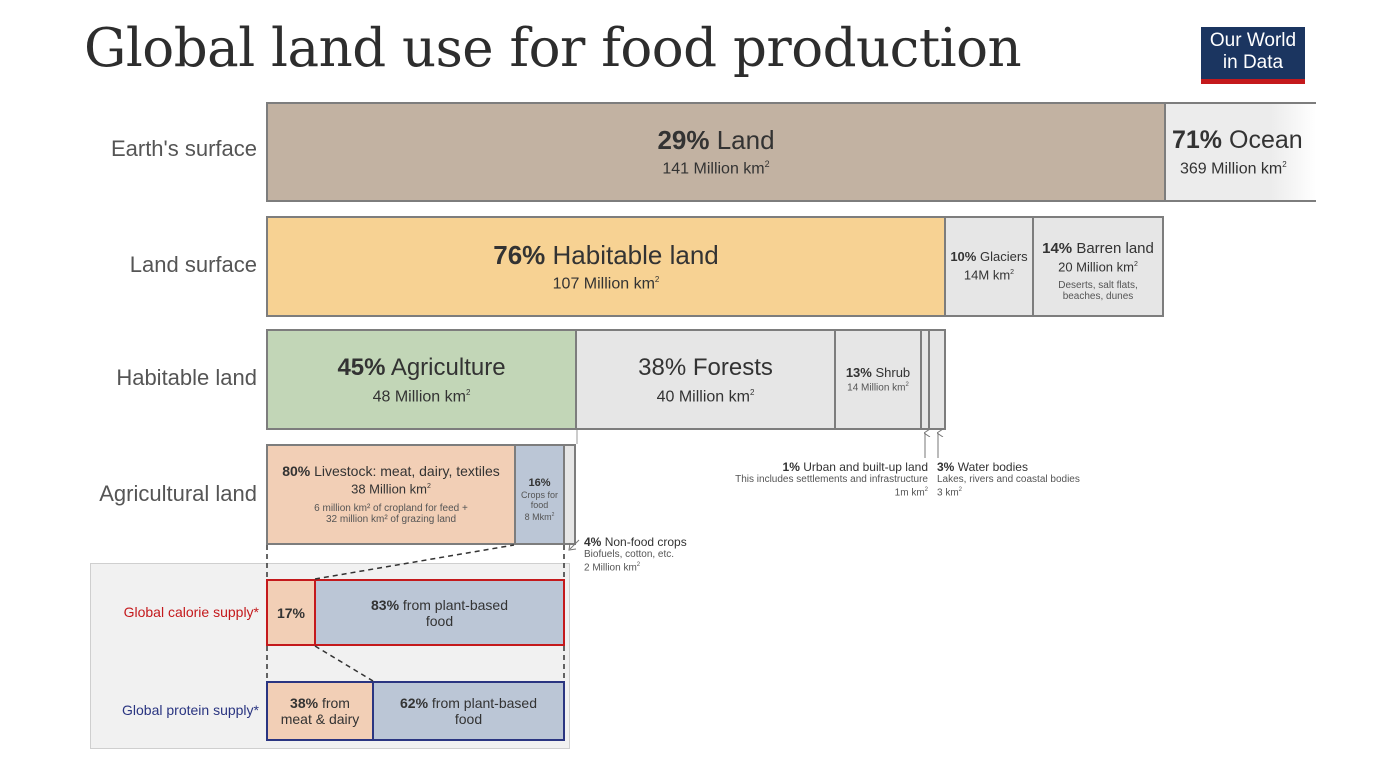 The image size is (1376, 762). What do you see at coordinates (645, 542) in the screenshot?
I see `nonfood-label: Non-food crops` at bounding box center [645, 542].